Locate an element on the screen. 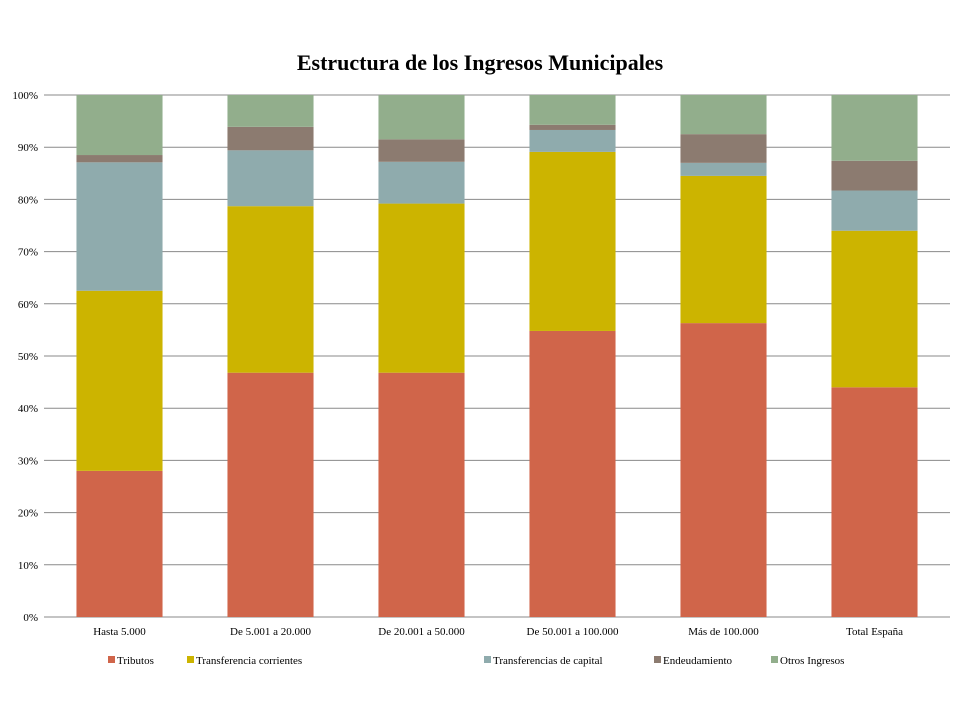  legend-label: Endeudamiento is located at coordinates (698, 661).